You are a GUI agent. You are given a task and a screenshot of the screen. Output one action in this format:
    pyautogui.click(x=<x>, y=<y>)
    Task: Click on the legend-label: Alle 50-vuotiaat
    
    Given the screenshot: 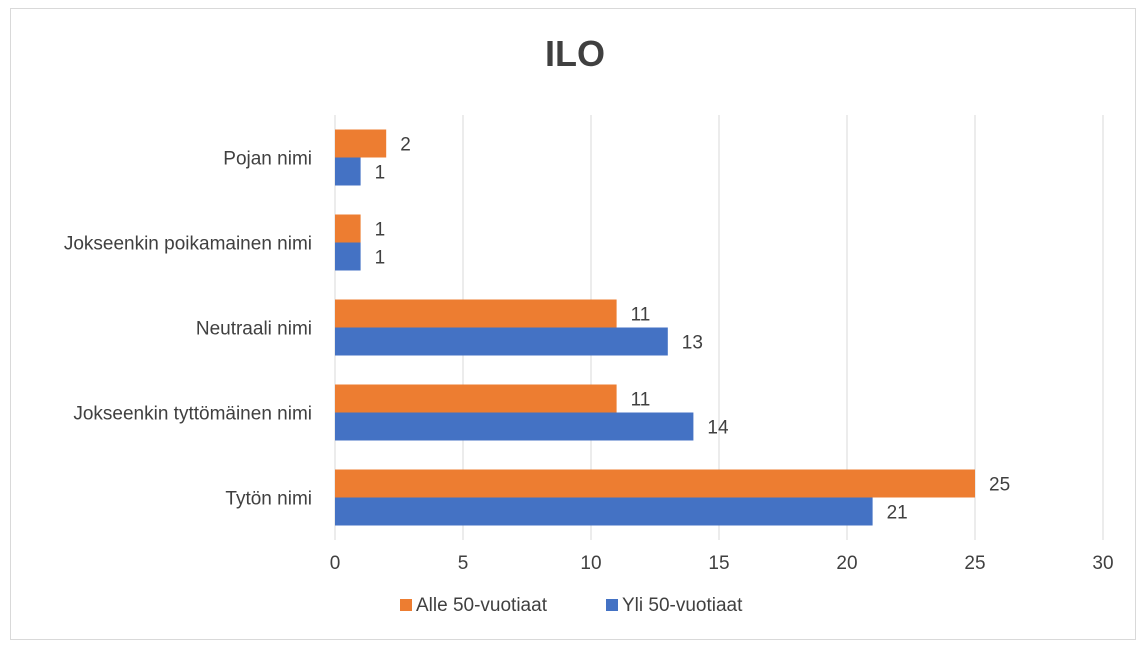 What is the action you would take?
    pyautogui.click(x=482, y=605)
    